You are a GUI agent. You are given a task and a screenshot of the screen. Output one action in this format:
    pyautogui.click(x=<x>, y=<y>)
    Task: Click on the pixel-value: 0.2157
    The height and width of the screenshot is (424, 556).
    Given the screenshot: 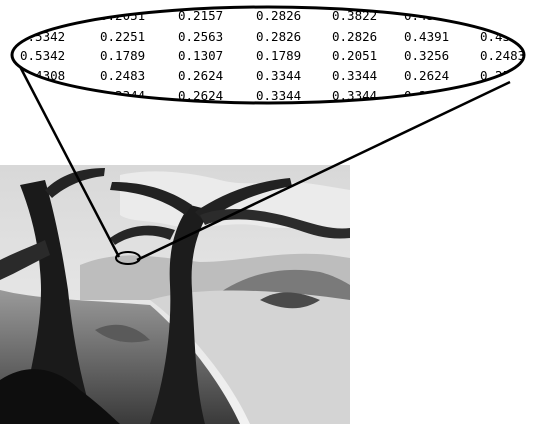 What is the action you would take?
    pyautogui.click(x=200, y=15)
    